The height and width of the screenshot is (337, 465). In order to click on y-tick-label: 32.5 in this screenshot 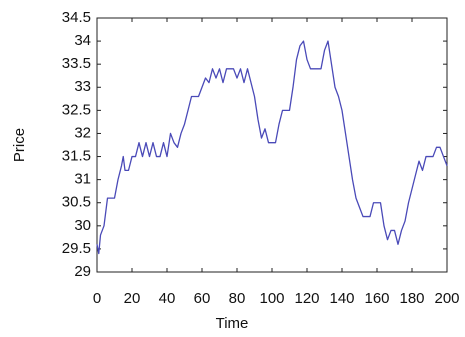, I will do `click(76, 109)`.